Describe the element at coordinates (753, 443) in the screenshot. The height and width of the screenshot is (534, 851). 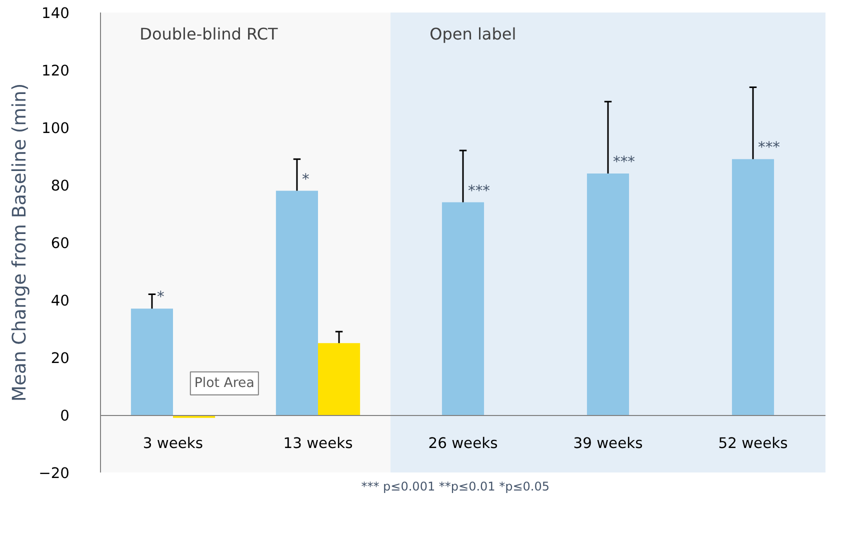
I see `x-tick-label: 52 weeks` at that location.